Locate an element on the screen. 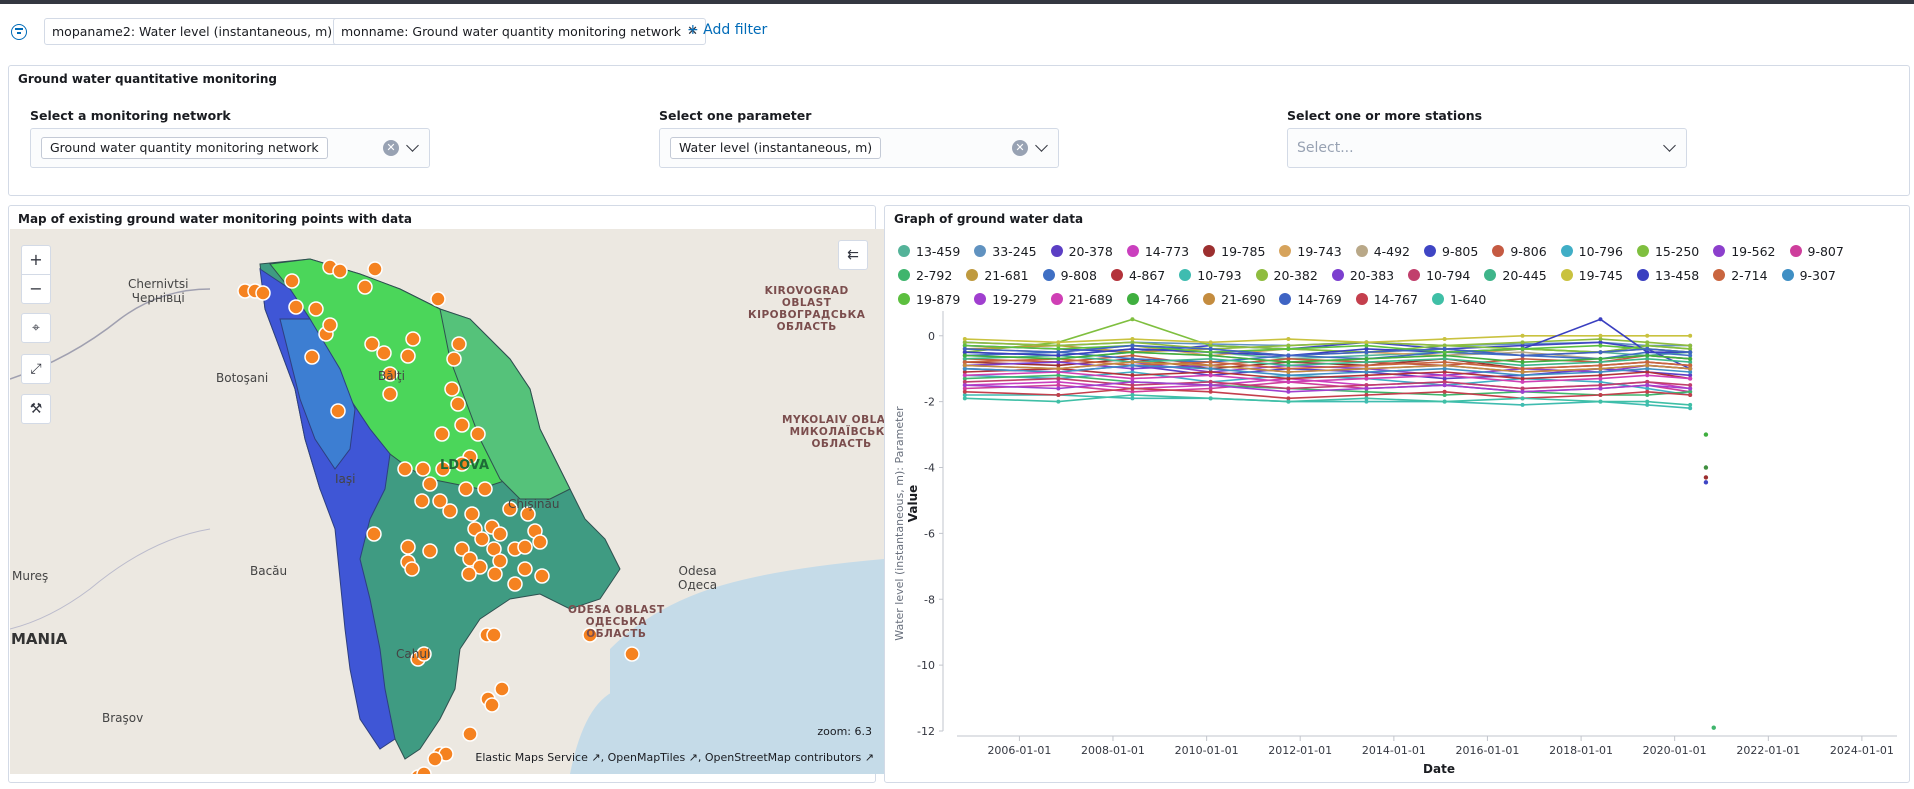 This screenshot has height=789, width=1914. legend-item: 21-690 is located at coordinates (1234, 299).